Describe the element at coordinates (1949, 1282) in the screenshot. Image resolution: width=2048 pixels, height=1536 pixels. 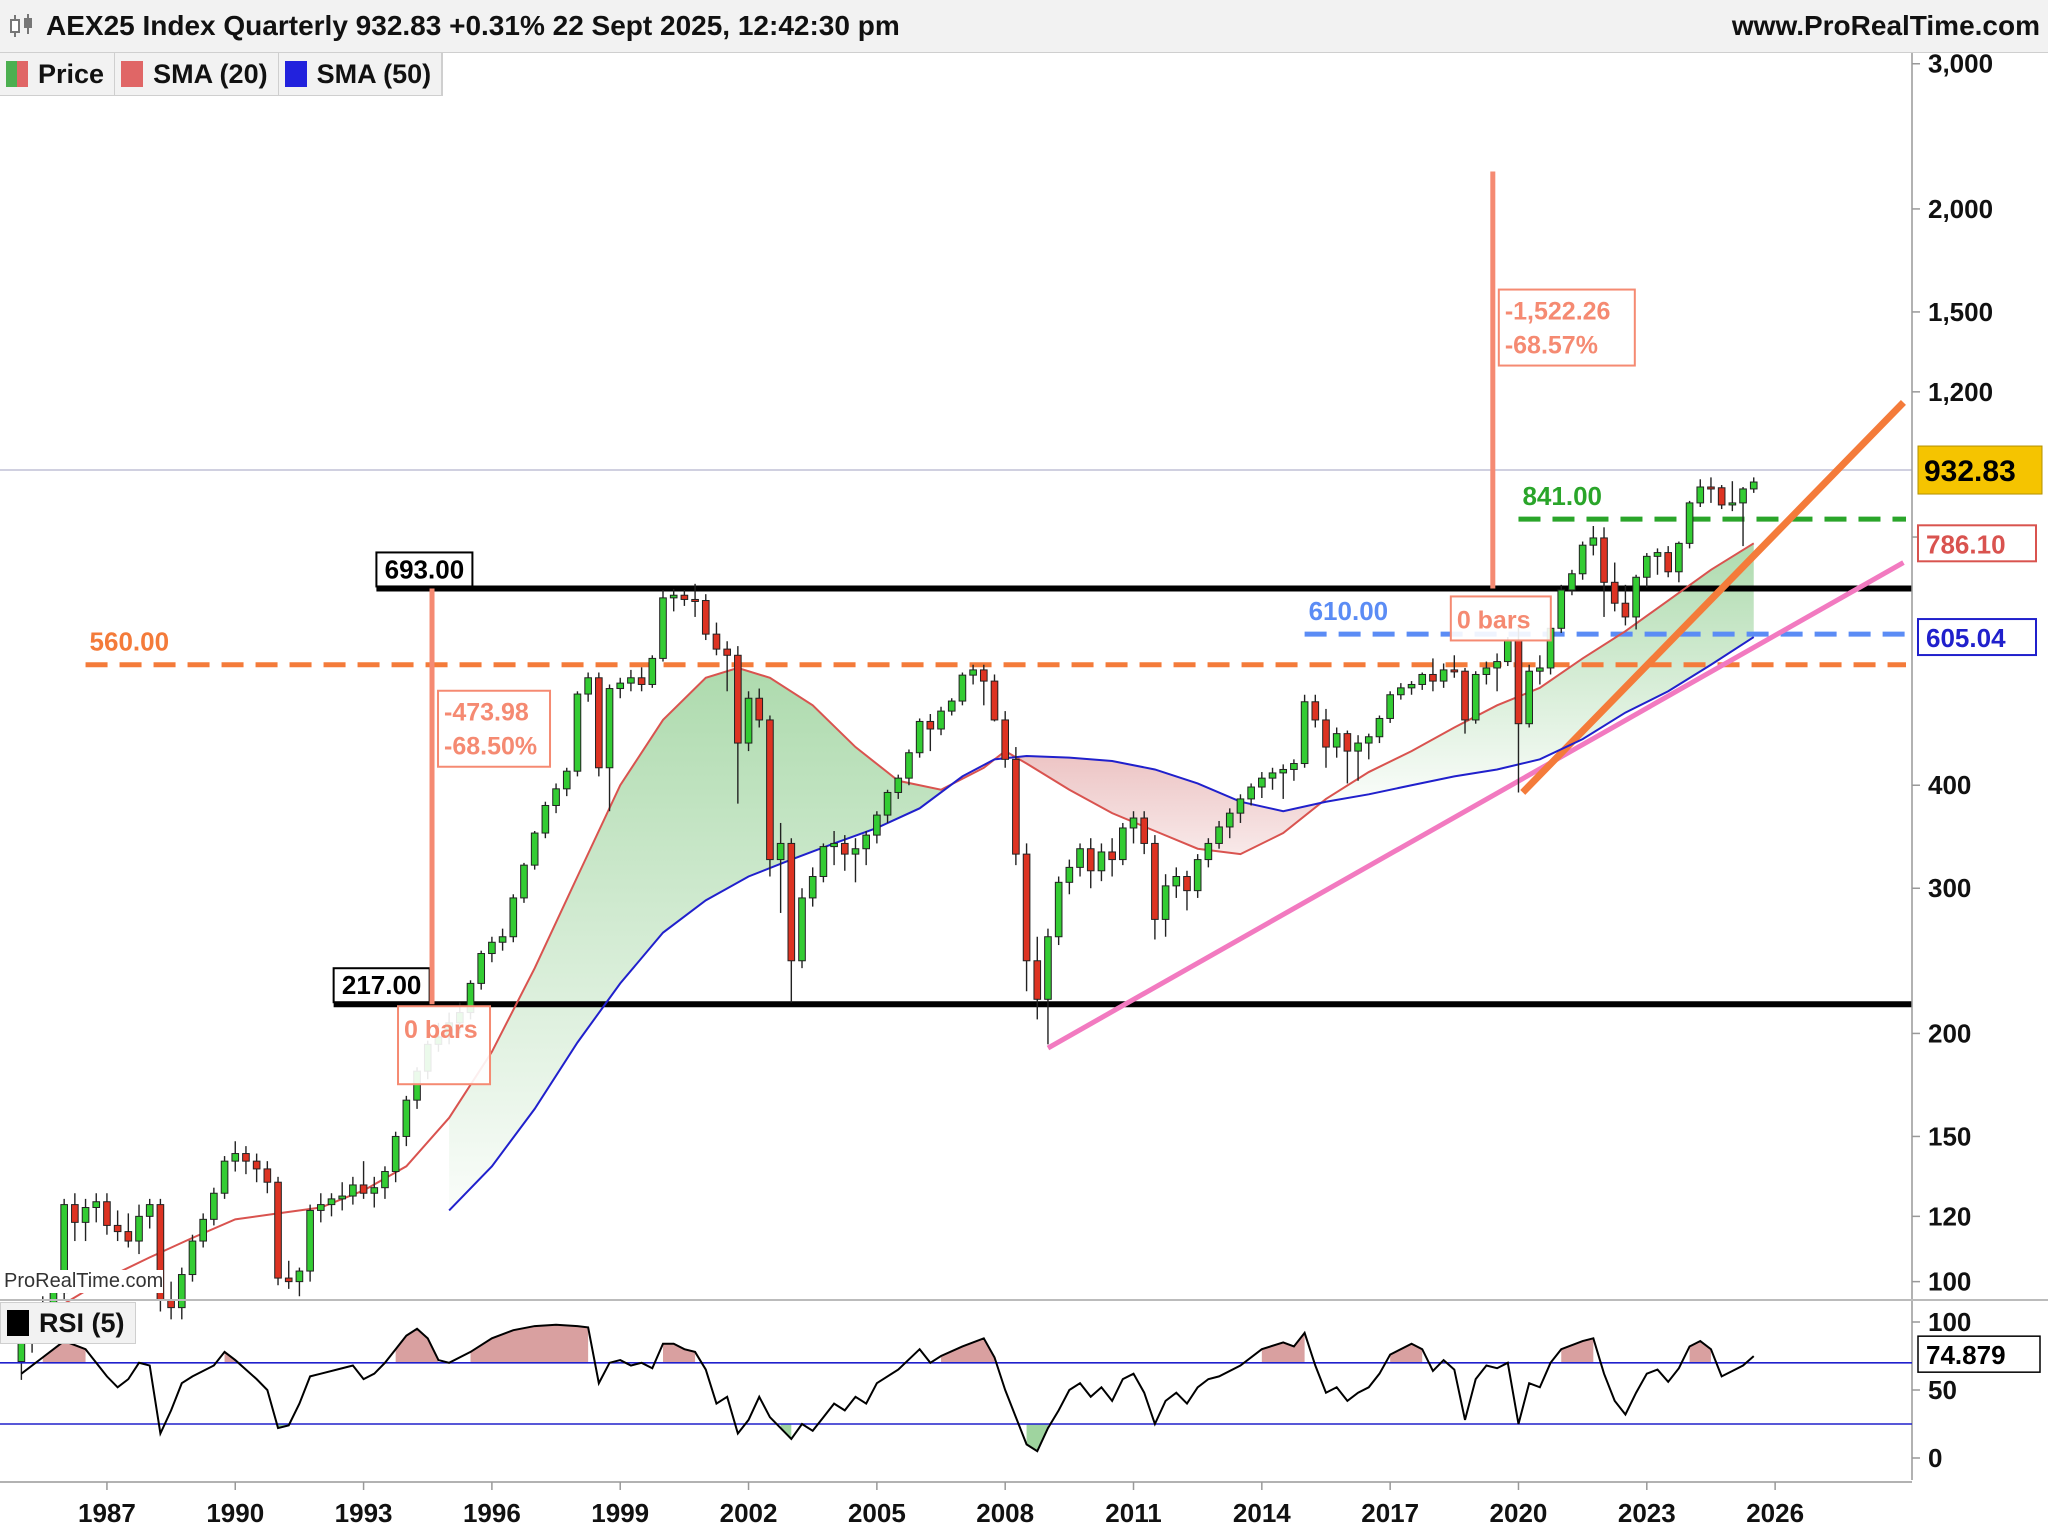
I see `y-tick-label: 100` at that location.